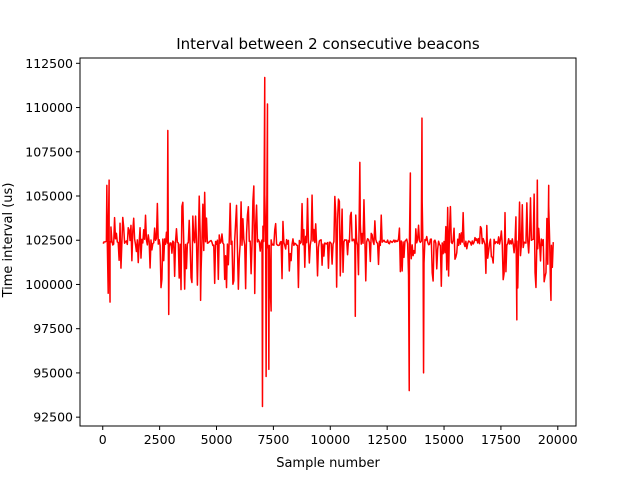 This screenshot has width=640, height=480. What do you see at coordinates (49, 63) in the screenshot?
I see `y-tick-label: 112500` at bounding box center [49, 63].